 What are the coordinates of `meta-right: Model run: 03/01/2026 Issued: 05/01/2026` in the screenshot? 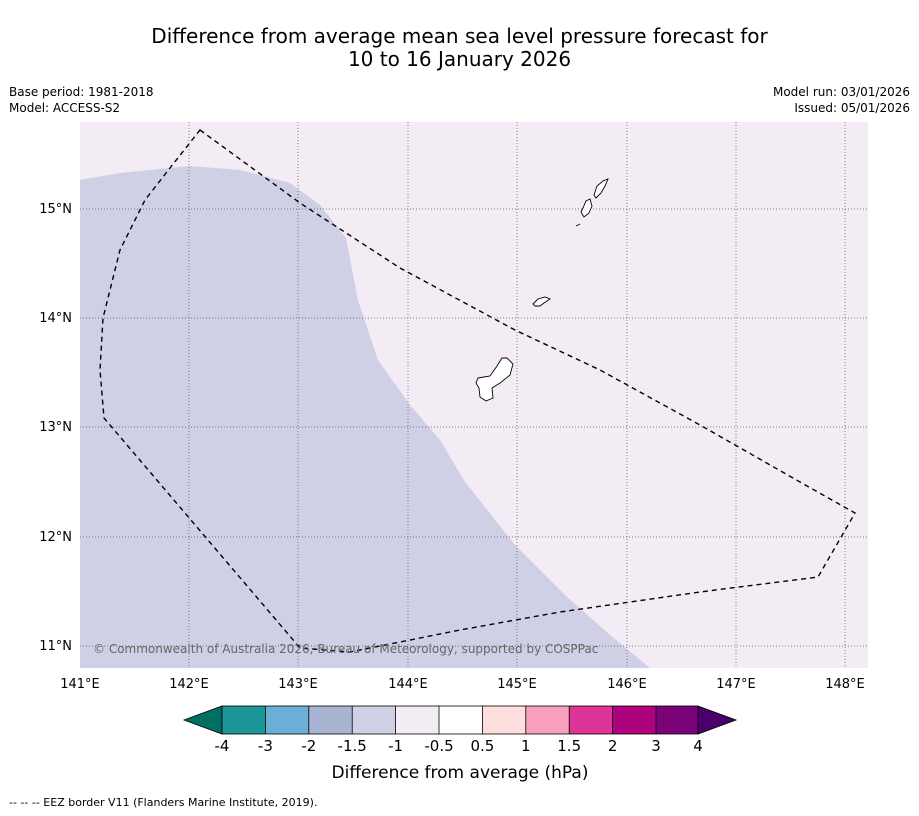 It's located at (841, 100).